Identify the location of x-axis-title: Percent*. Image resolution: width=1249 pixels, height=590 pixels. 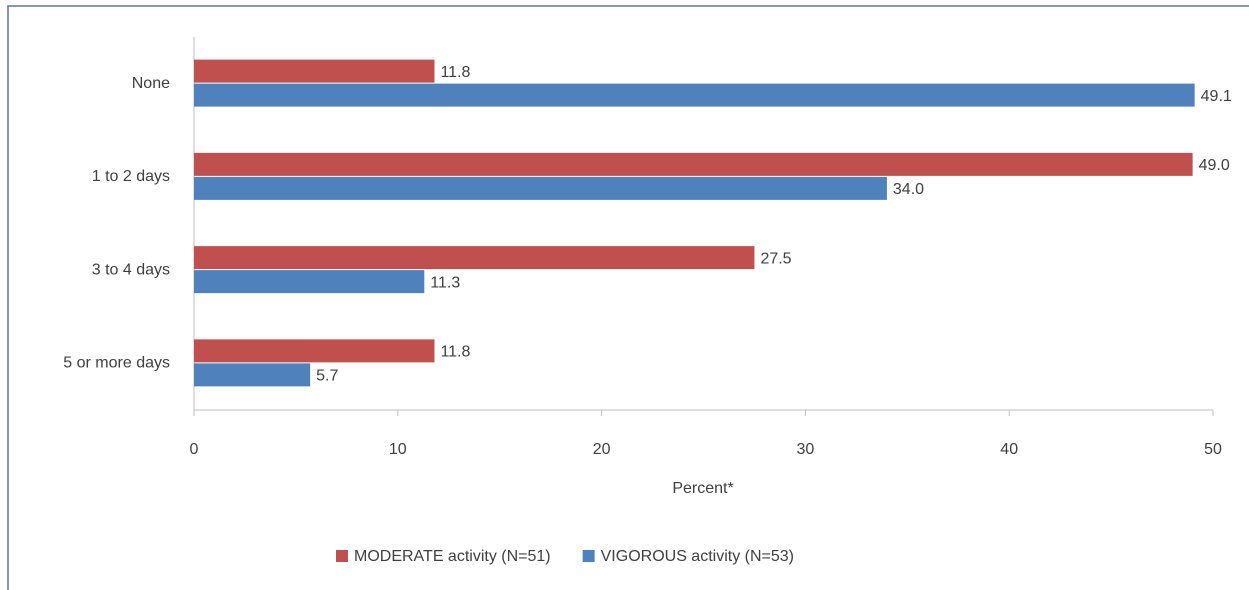
(702, 488).